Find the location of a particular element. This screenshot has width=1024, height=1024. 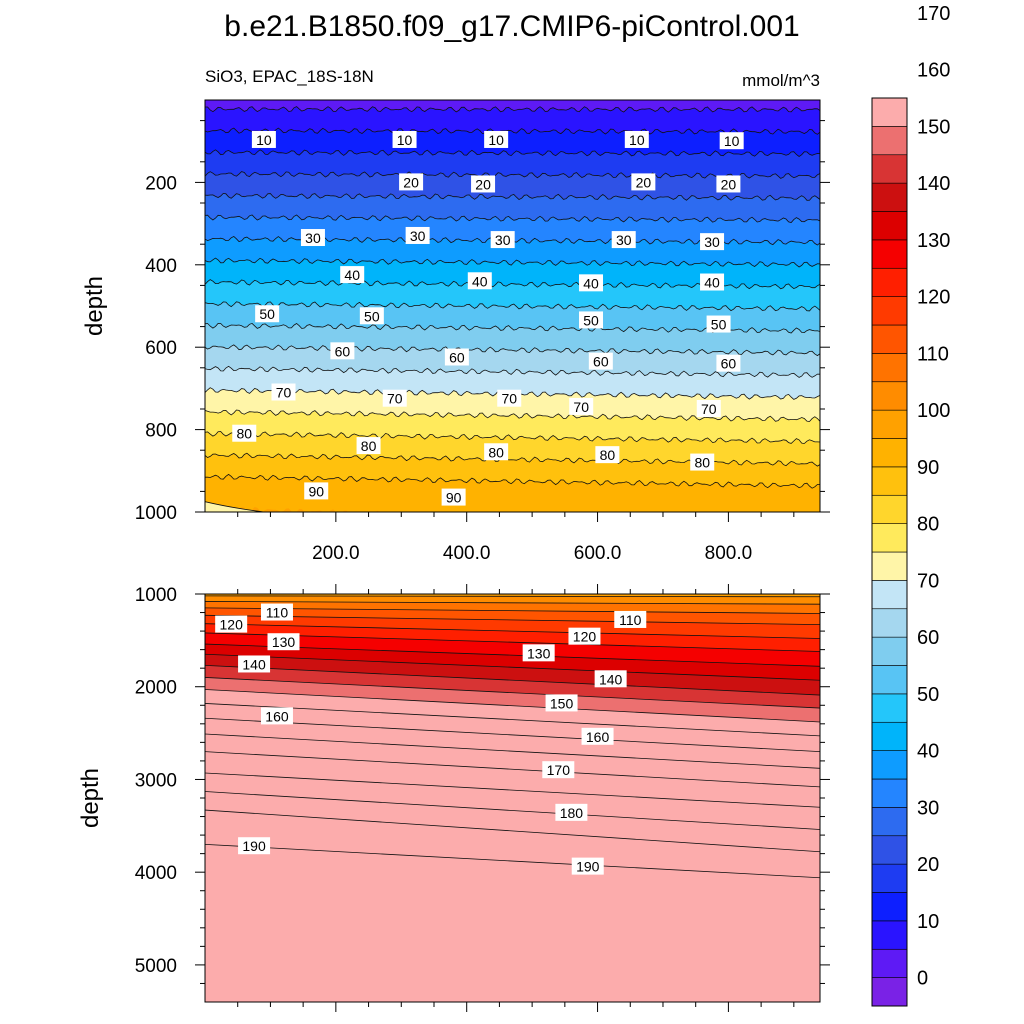

lower-contour-label: 130 is located at coordinates (539, 653).